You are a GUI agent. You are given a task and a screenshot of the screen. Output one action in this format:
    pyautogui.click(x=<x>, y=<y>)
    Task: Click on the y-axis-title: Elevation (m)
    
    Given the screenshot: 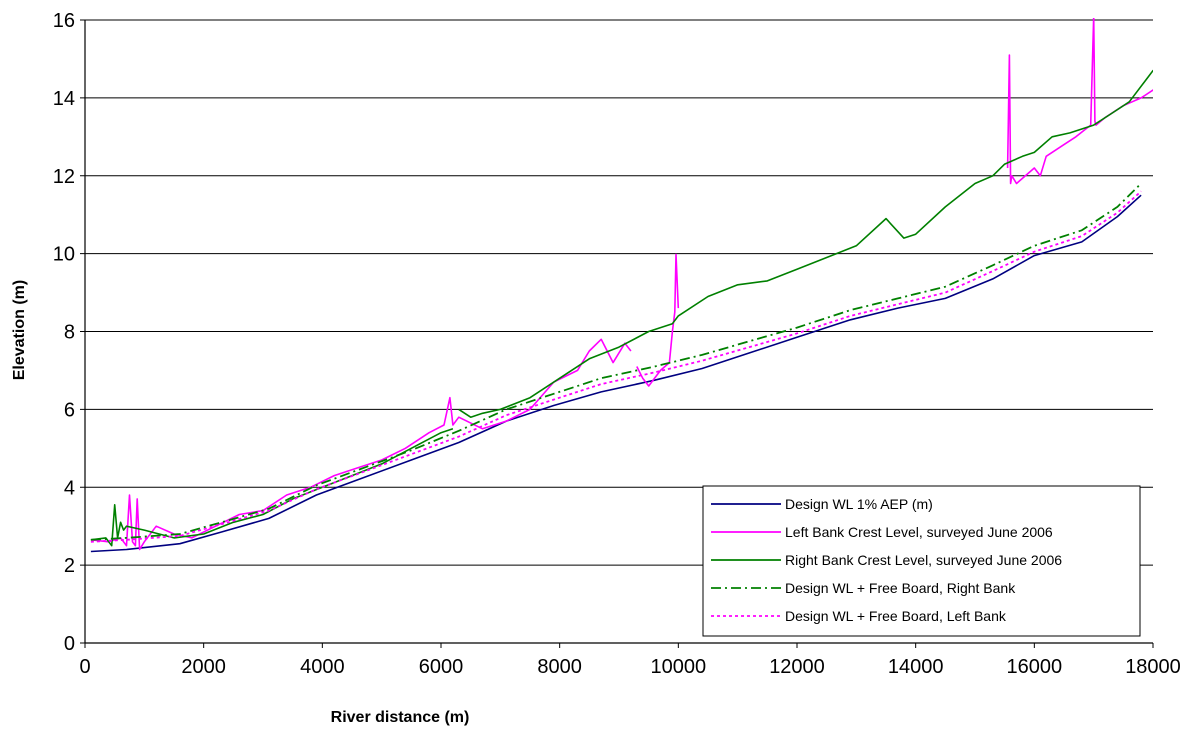 What is the action you would take?
    pyautogui.click(x=19, y=330)
    